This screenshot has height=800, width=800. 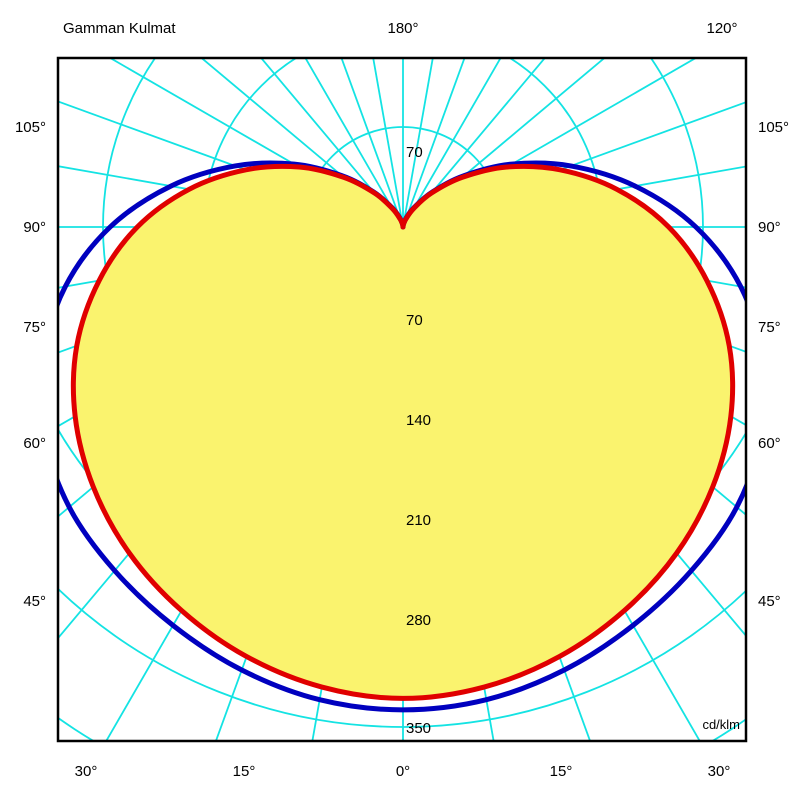 I want to click on unit-label: cd/klm, so click(x=721, y=724).